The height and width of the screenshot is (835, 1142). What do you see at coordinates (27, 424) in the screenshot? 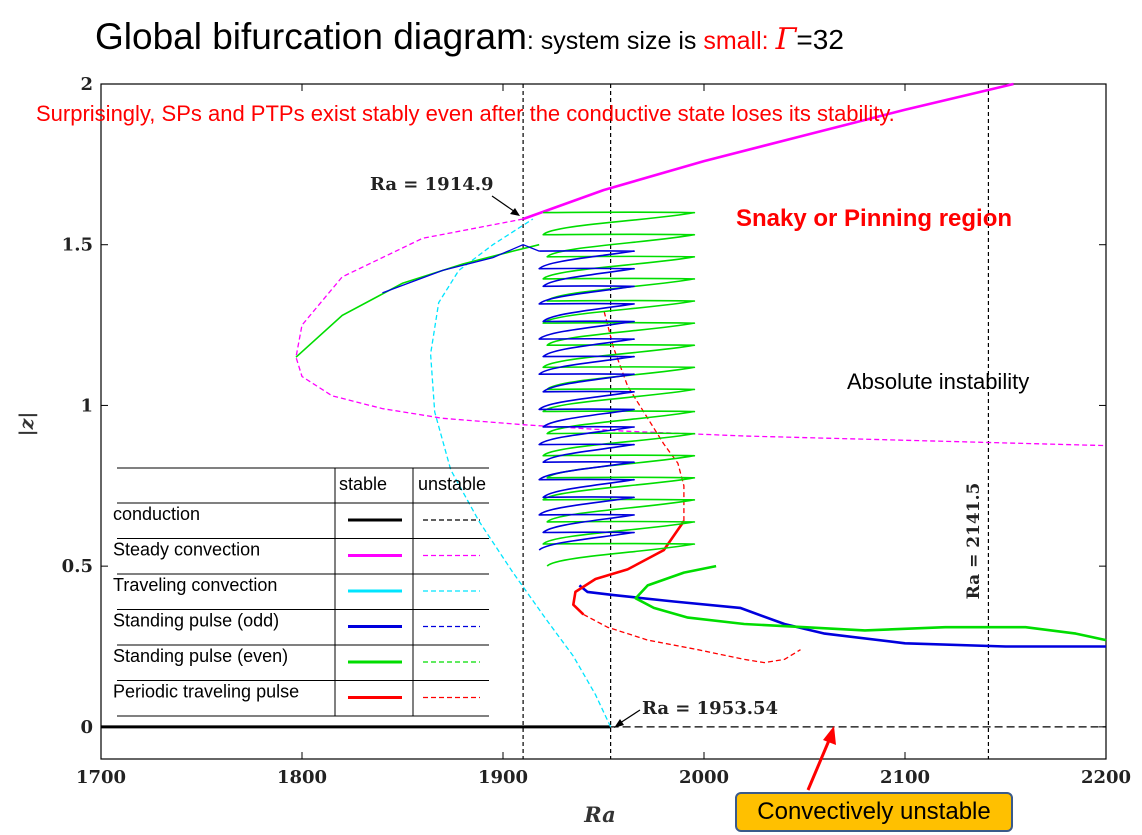
I see `y-axis-label: |z|` at bounding box center [27, 424].